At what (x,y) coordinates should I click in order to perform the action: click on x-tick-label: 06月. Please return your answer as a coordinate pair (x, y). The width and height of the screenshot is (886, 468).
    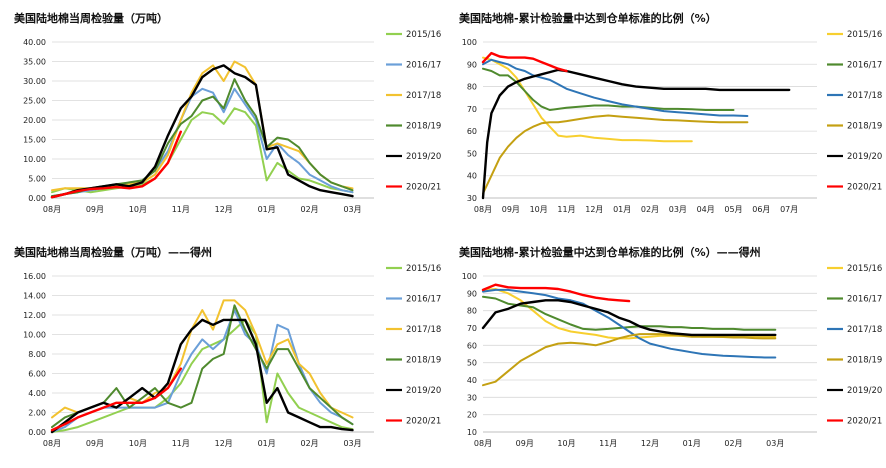
    Looking at the image, I should click on (761, 209).